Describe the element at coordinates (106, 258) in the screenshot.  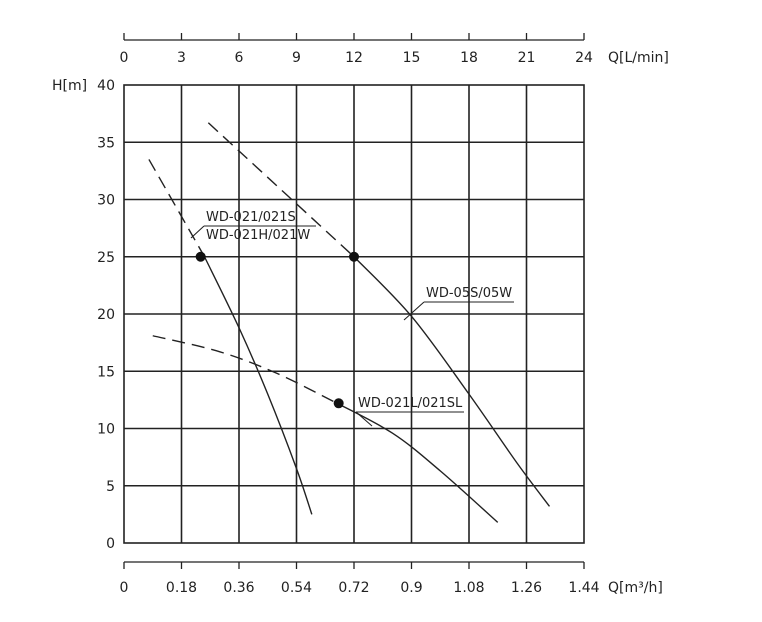
I see `y-tick-label: 25` at that location.